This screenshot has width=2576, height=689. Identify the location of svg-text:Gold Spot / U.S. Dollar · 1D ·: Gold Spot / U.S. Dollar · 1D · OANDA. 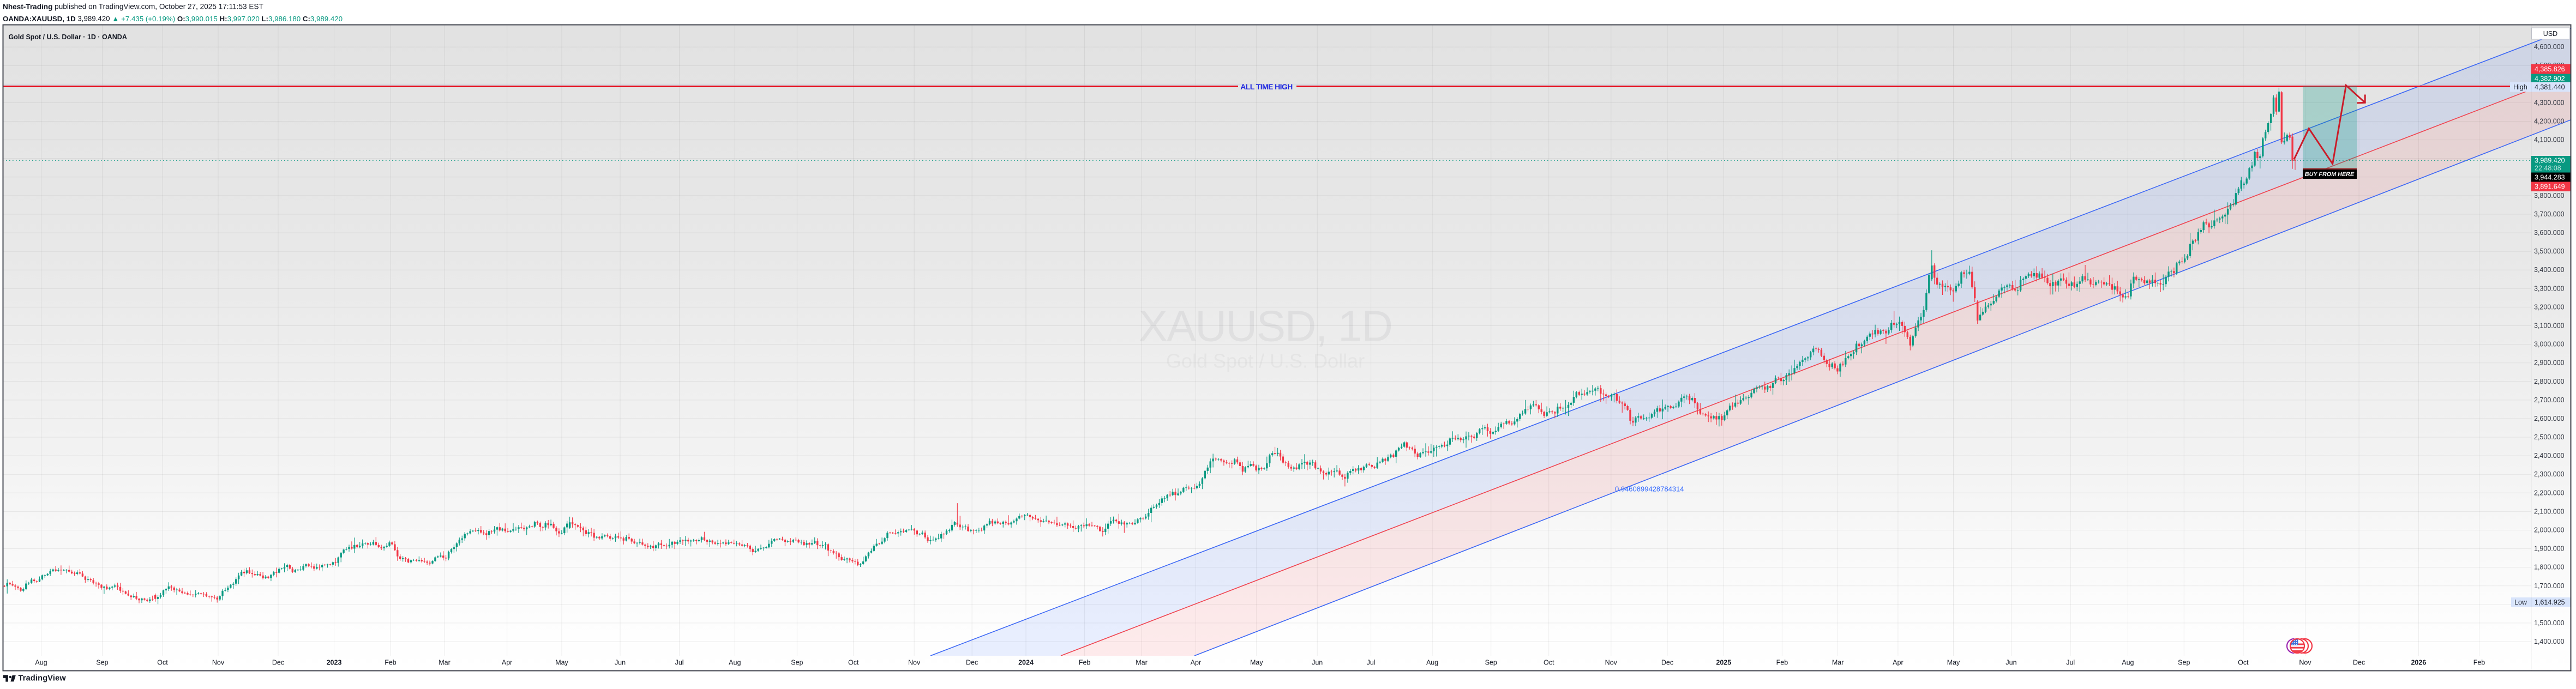
(68, 37).